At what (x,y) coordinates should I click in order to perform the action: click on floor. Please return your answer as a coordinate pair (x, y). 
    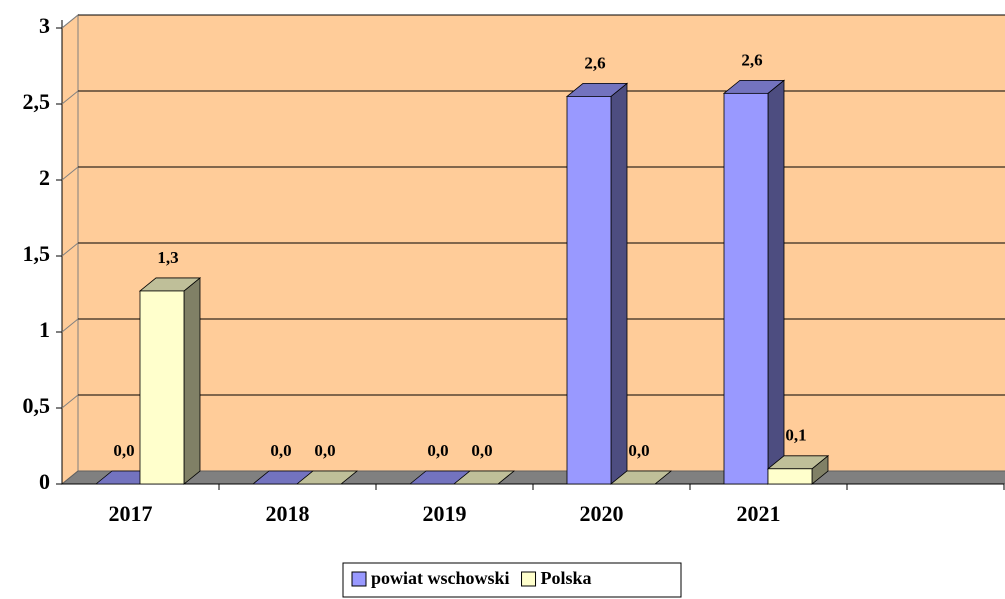
    Looking at the image, I should click on (532, 477).